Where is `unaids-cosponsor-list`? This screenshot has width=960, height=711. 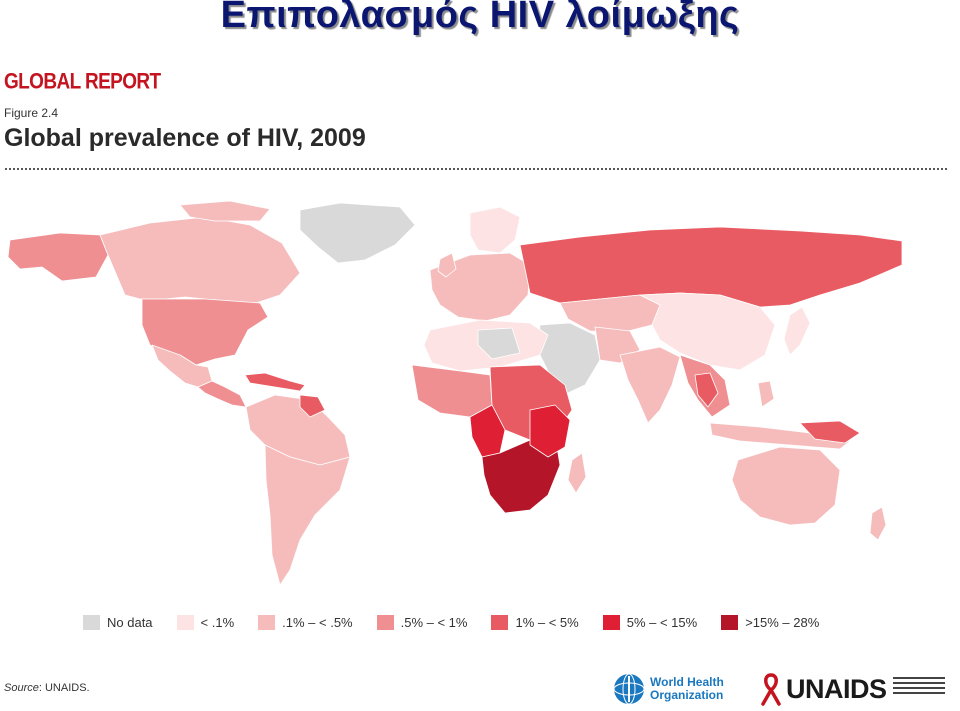
unaids-cosponsor-list is located at coordinates (918, 689).